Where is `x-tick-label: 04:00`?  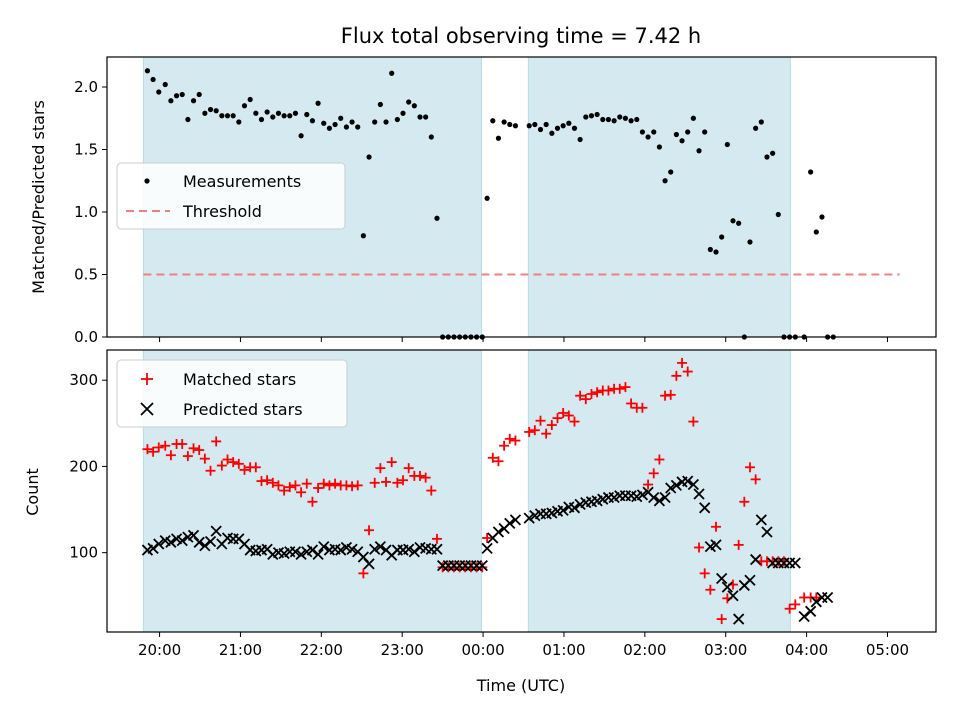 x-tick-label: 04:00 is located at coordinates (806, 650).